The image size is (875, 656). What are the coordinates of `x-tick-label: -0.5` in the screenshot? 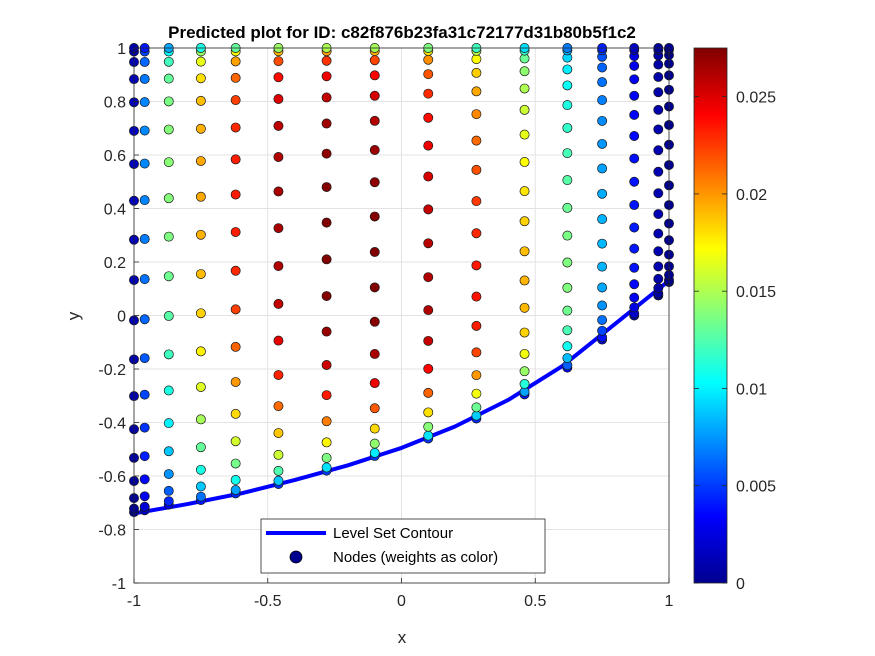 It's located at (268, 601).